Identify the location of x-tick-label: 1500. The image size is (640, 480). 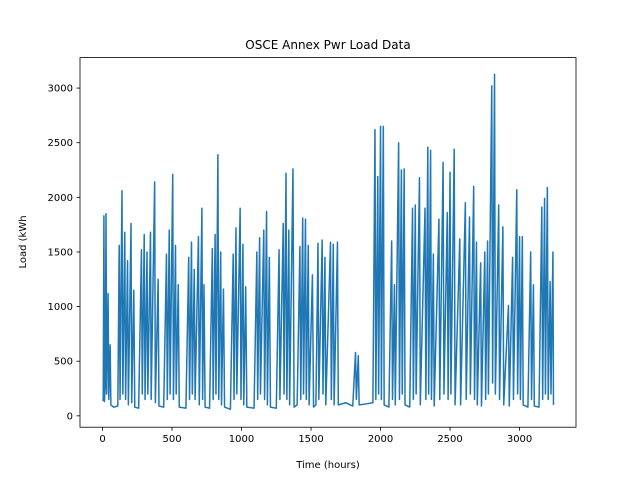
(310, 439).